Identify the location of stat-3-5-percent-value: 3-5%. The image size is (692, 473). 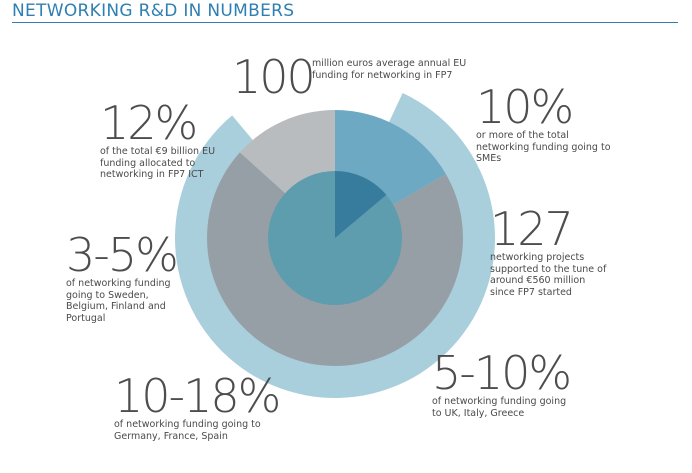
(122, 255).